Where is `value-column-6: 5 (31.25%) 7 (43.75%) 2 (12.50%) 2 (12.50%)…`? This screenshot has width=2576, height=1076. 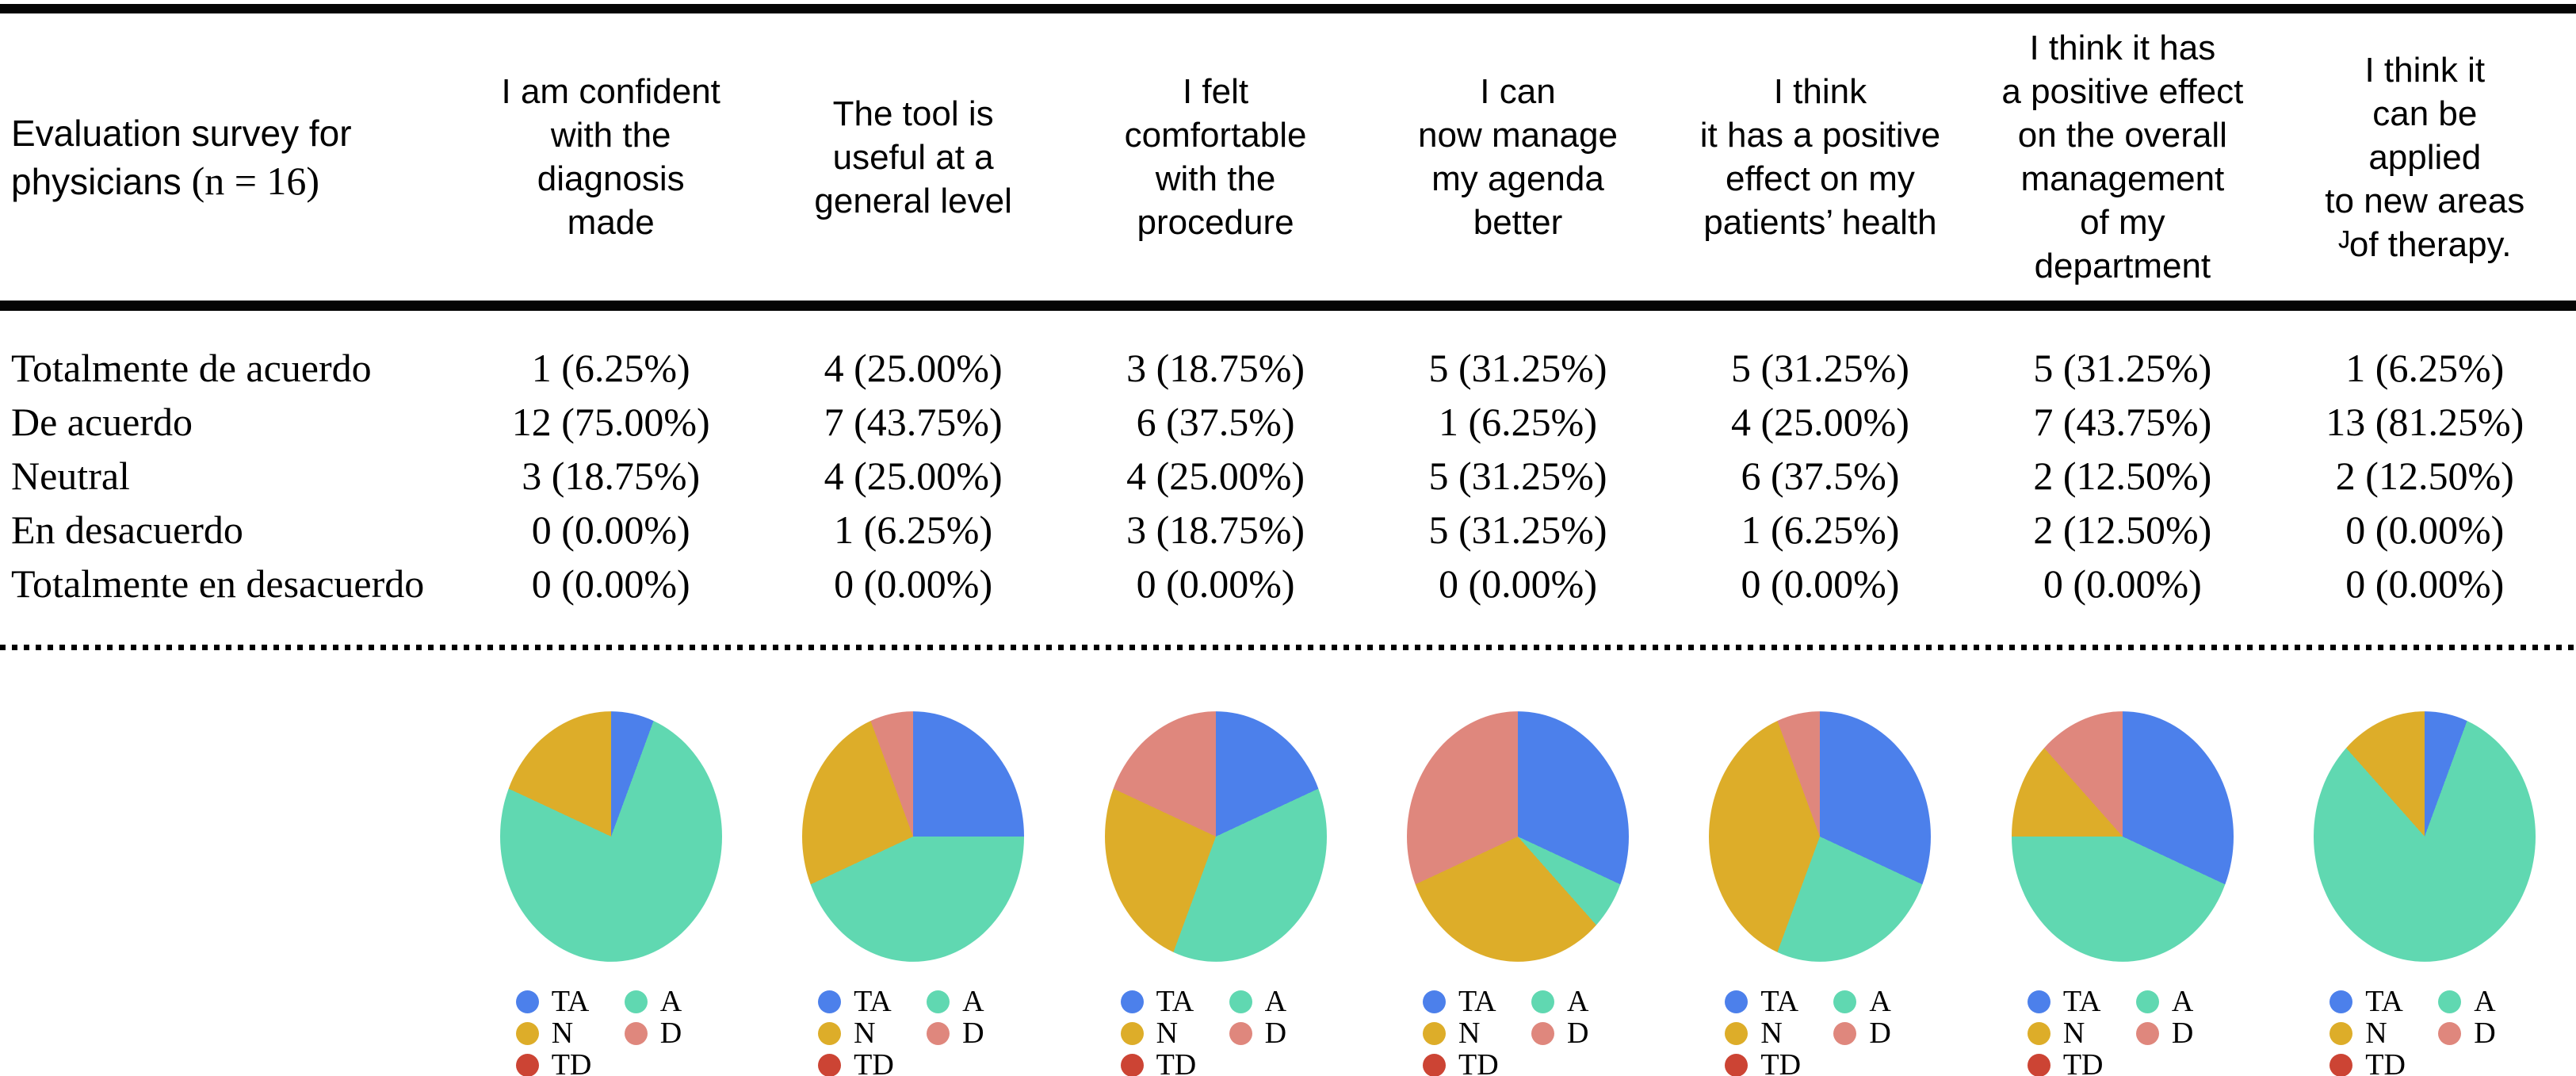
value-column-6: 5 (31.25%) 7 (43.75%) 2 (12.50%) 2 (12.50%)… is located at coordinates (2122, 477).